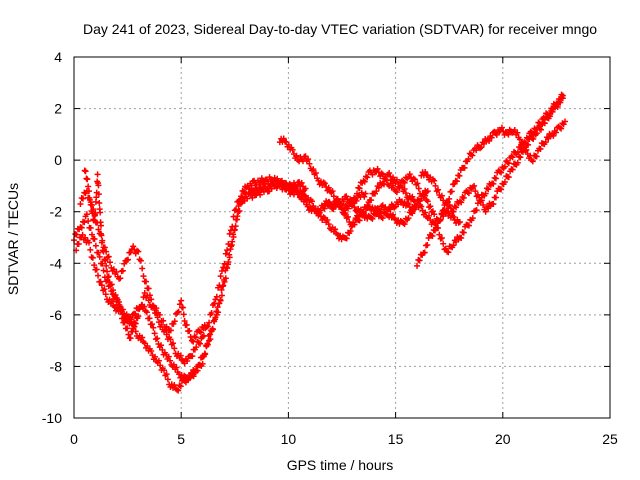 Image resolution: width=640 pixels, height=480 pixels. What do you see at coordinates (503, 439) in the screenshot?
I see `x-tick-label: 20` at bounding box center [503, 439].